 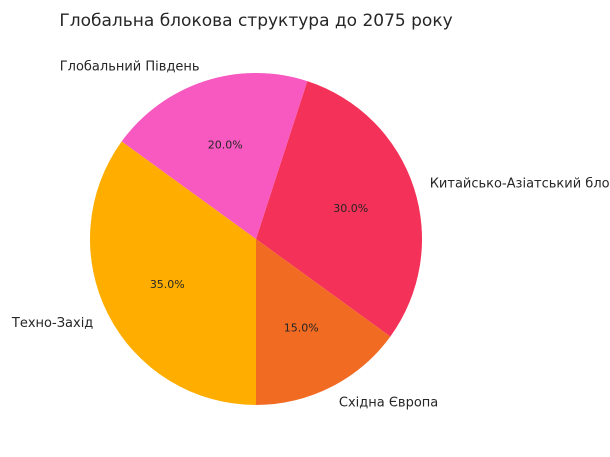 I want to click on slice-percent-0: 30.0%, so click(x=350, y=208).